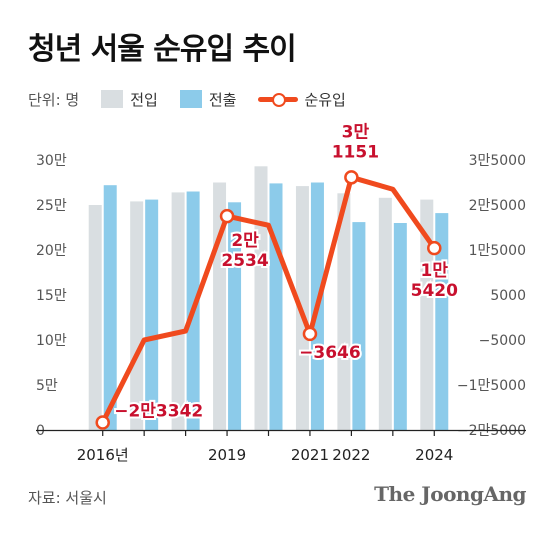 This screenshot has width=560, height=534. Describe the element at coordinates (47, 386) in the screenshot. I see `left-tick-label-1: 5만` at that location.